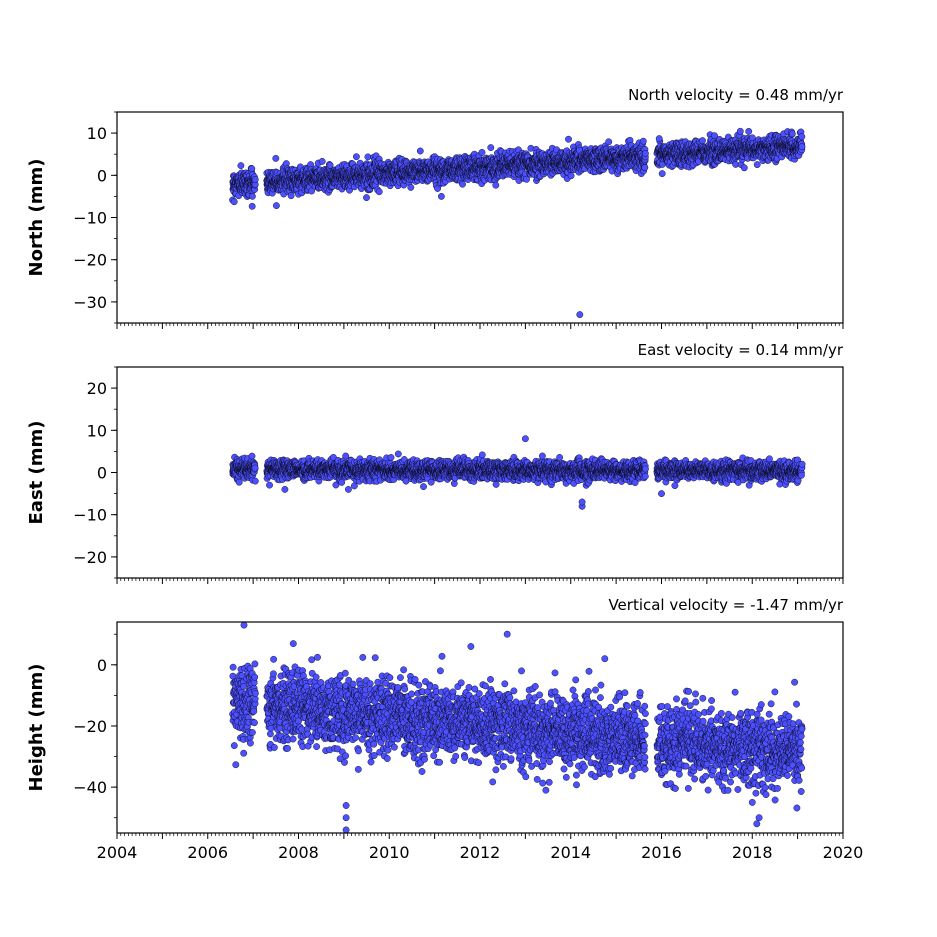  Describe the element at coordinates (736, 95) in the screenshot. I see `panel-title: North velocity = 0.48 mm/yr` at that location.